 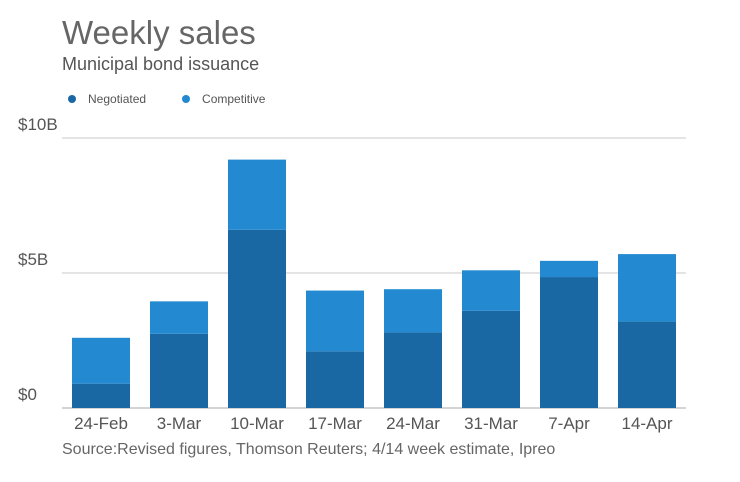 What do you see at coordinates (335, 423) in the screenshot?
I see `x-tick-label: 17-Mar` at bounding box center [335, 423].